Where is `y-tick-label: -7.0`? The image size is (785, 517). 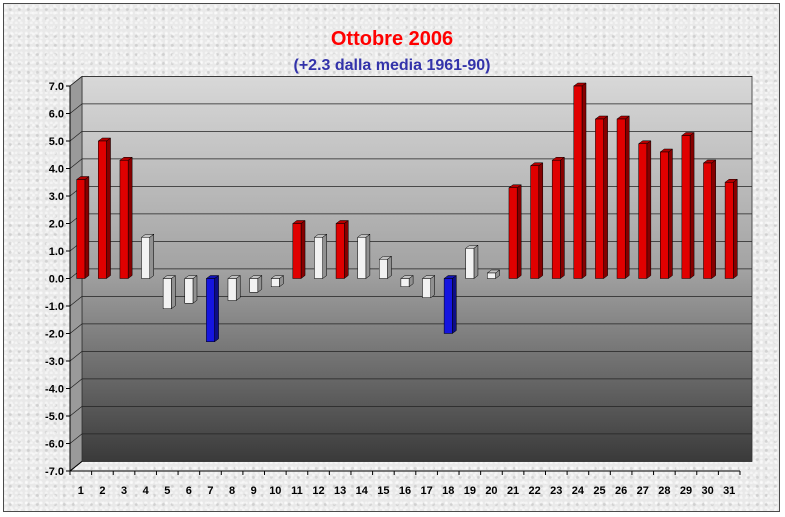
y-tick-label: -7.0 is located at coordinates (54, 472).